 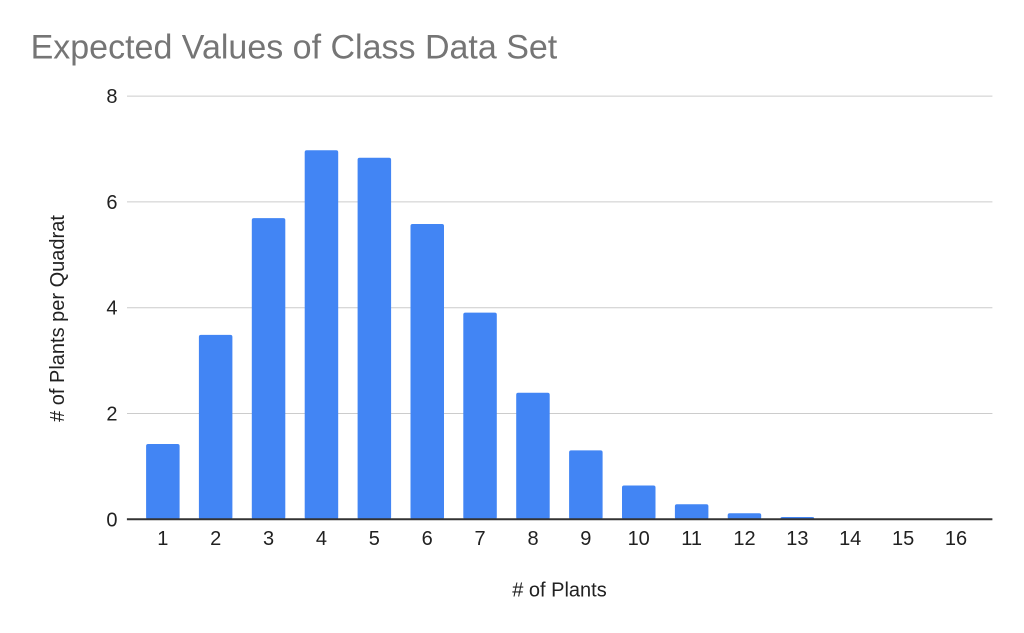 I want to click on svg-text: 11, so click(x=691, y=539).